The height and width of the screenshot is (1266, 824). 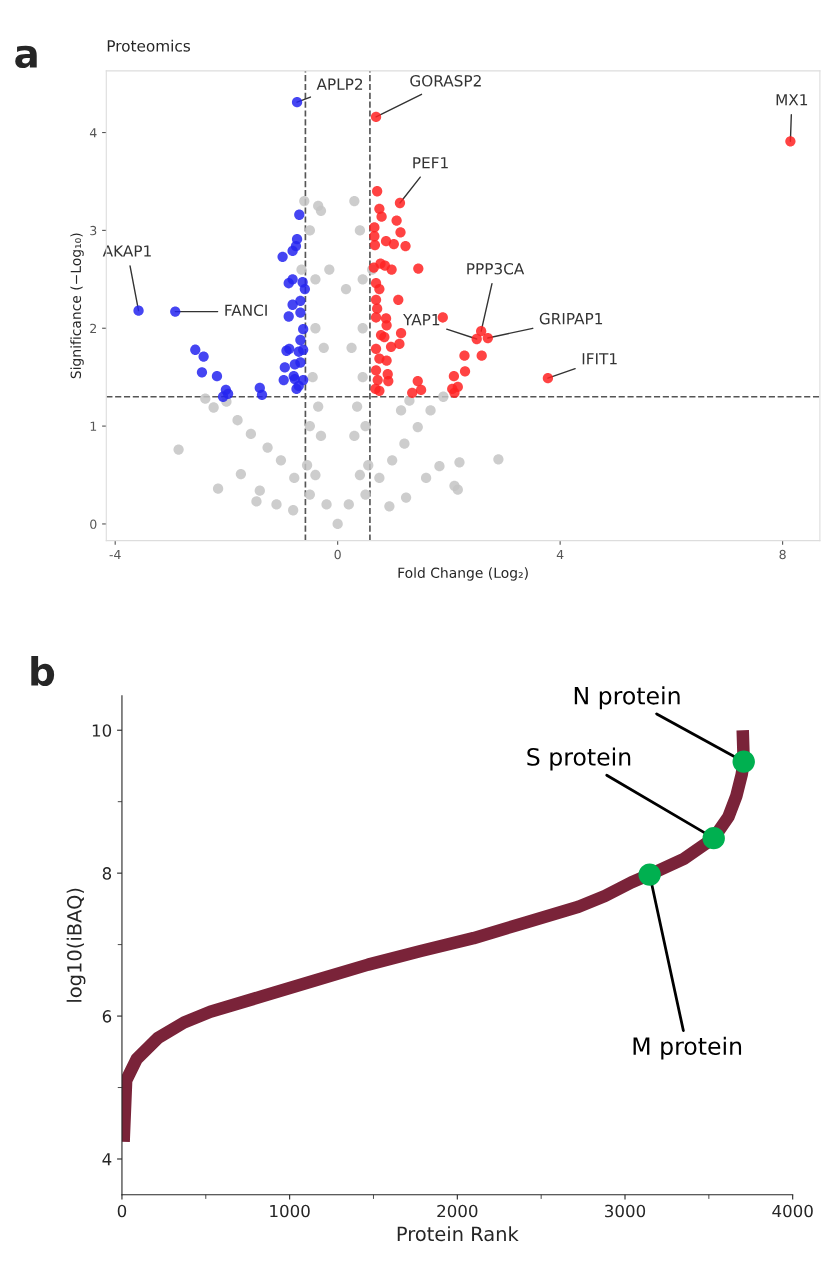 I want to click on annotation: FANCI, so click(x=246, y=310).